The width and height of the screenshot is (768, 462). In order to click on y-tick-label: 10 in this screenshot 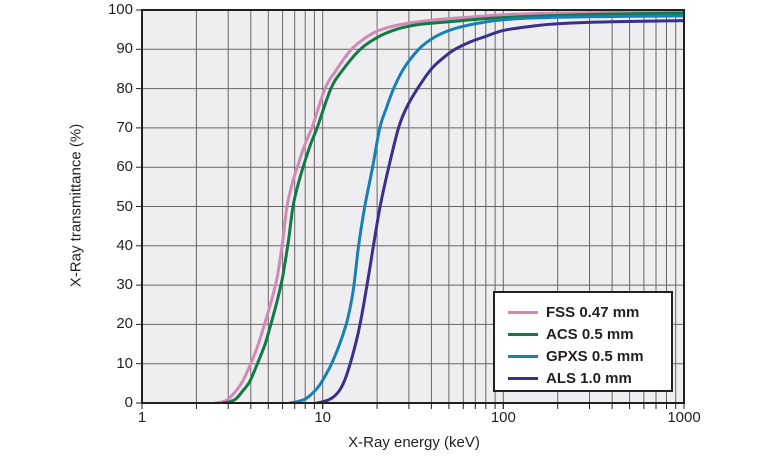, I will do `click(124, 363)`.